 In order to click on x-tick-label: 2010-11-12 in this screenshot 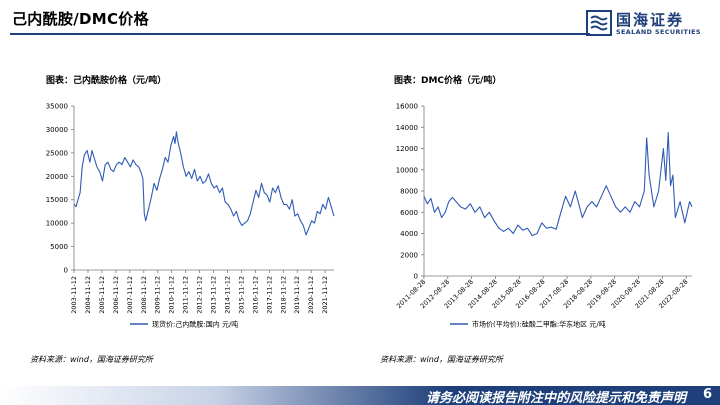, I will do `click(172, 295)`.